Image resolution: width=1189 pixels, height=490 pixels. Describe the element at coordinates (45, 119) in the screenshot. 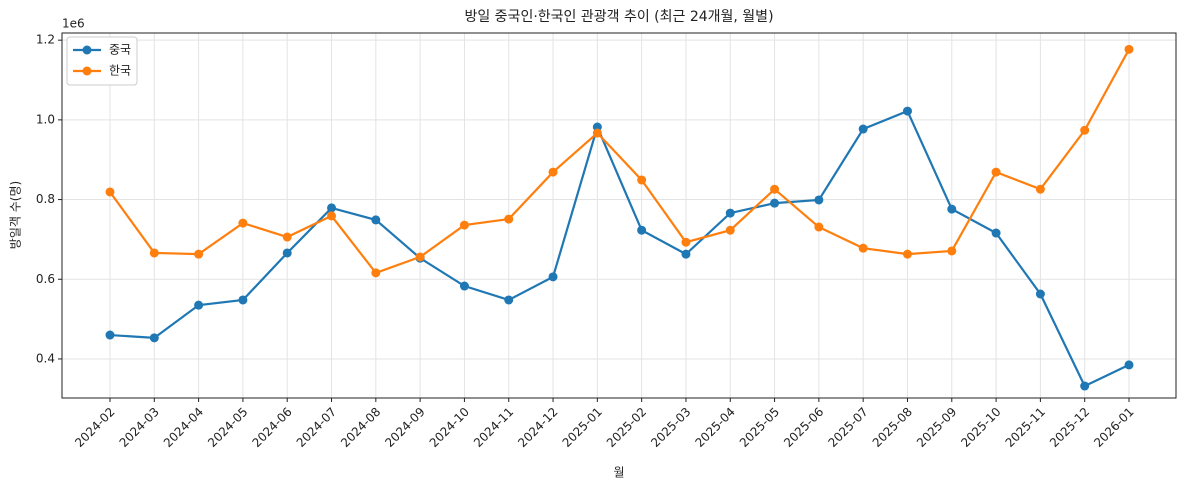

I see `y-tick-label: 1.0` at that location.